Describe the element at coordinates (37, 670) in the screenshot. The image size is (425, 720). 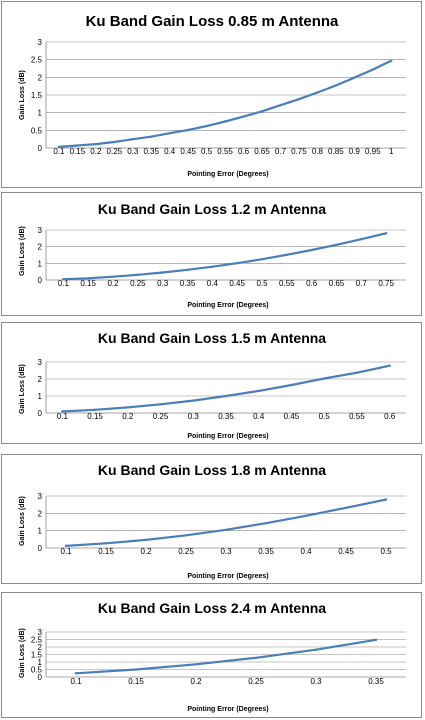
I see `y-tick-label: 0.5` at that location.